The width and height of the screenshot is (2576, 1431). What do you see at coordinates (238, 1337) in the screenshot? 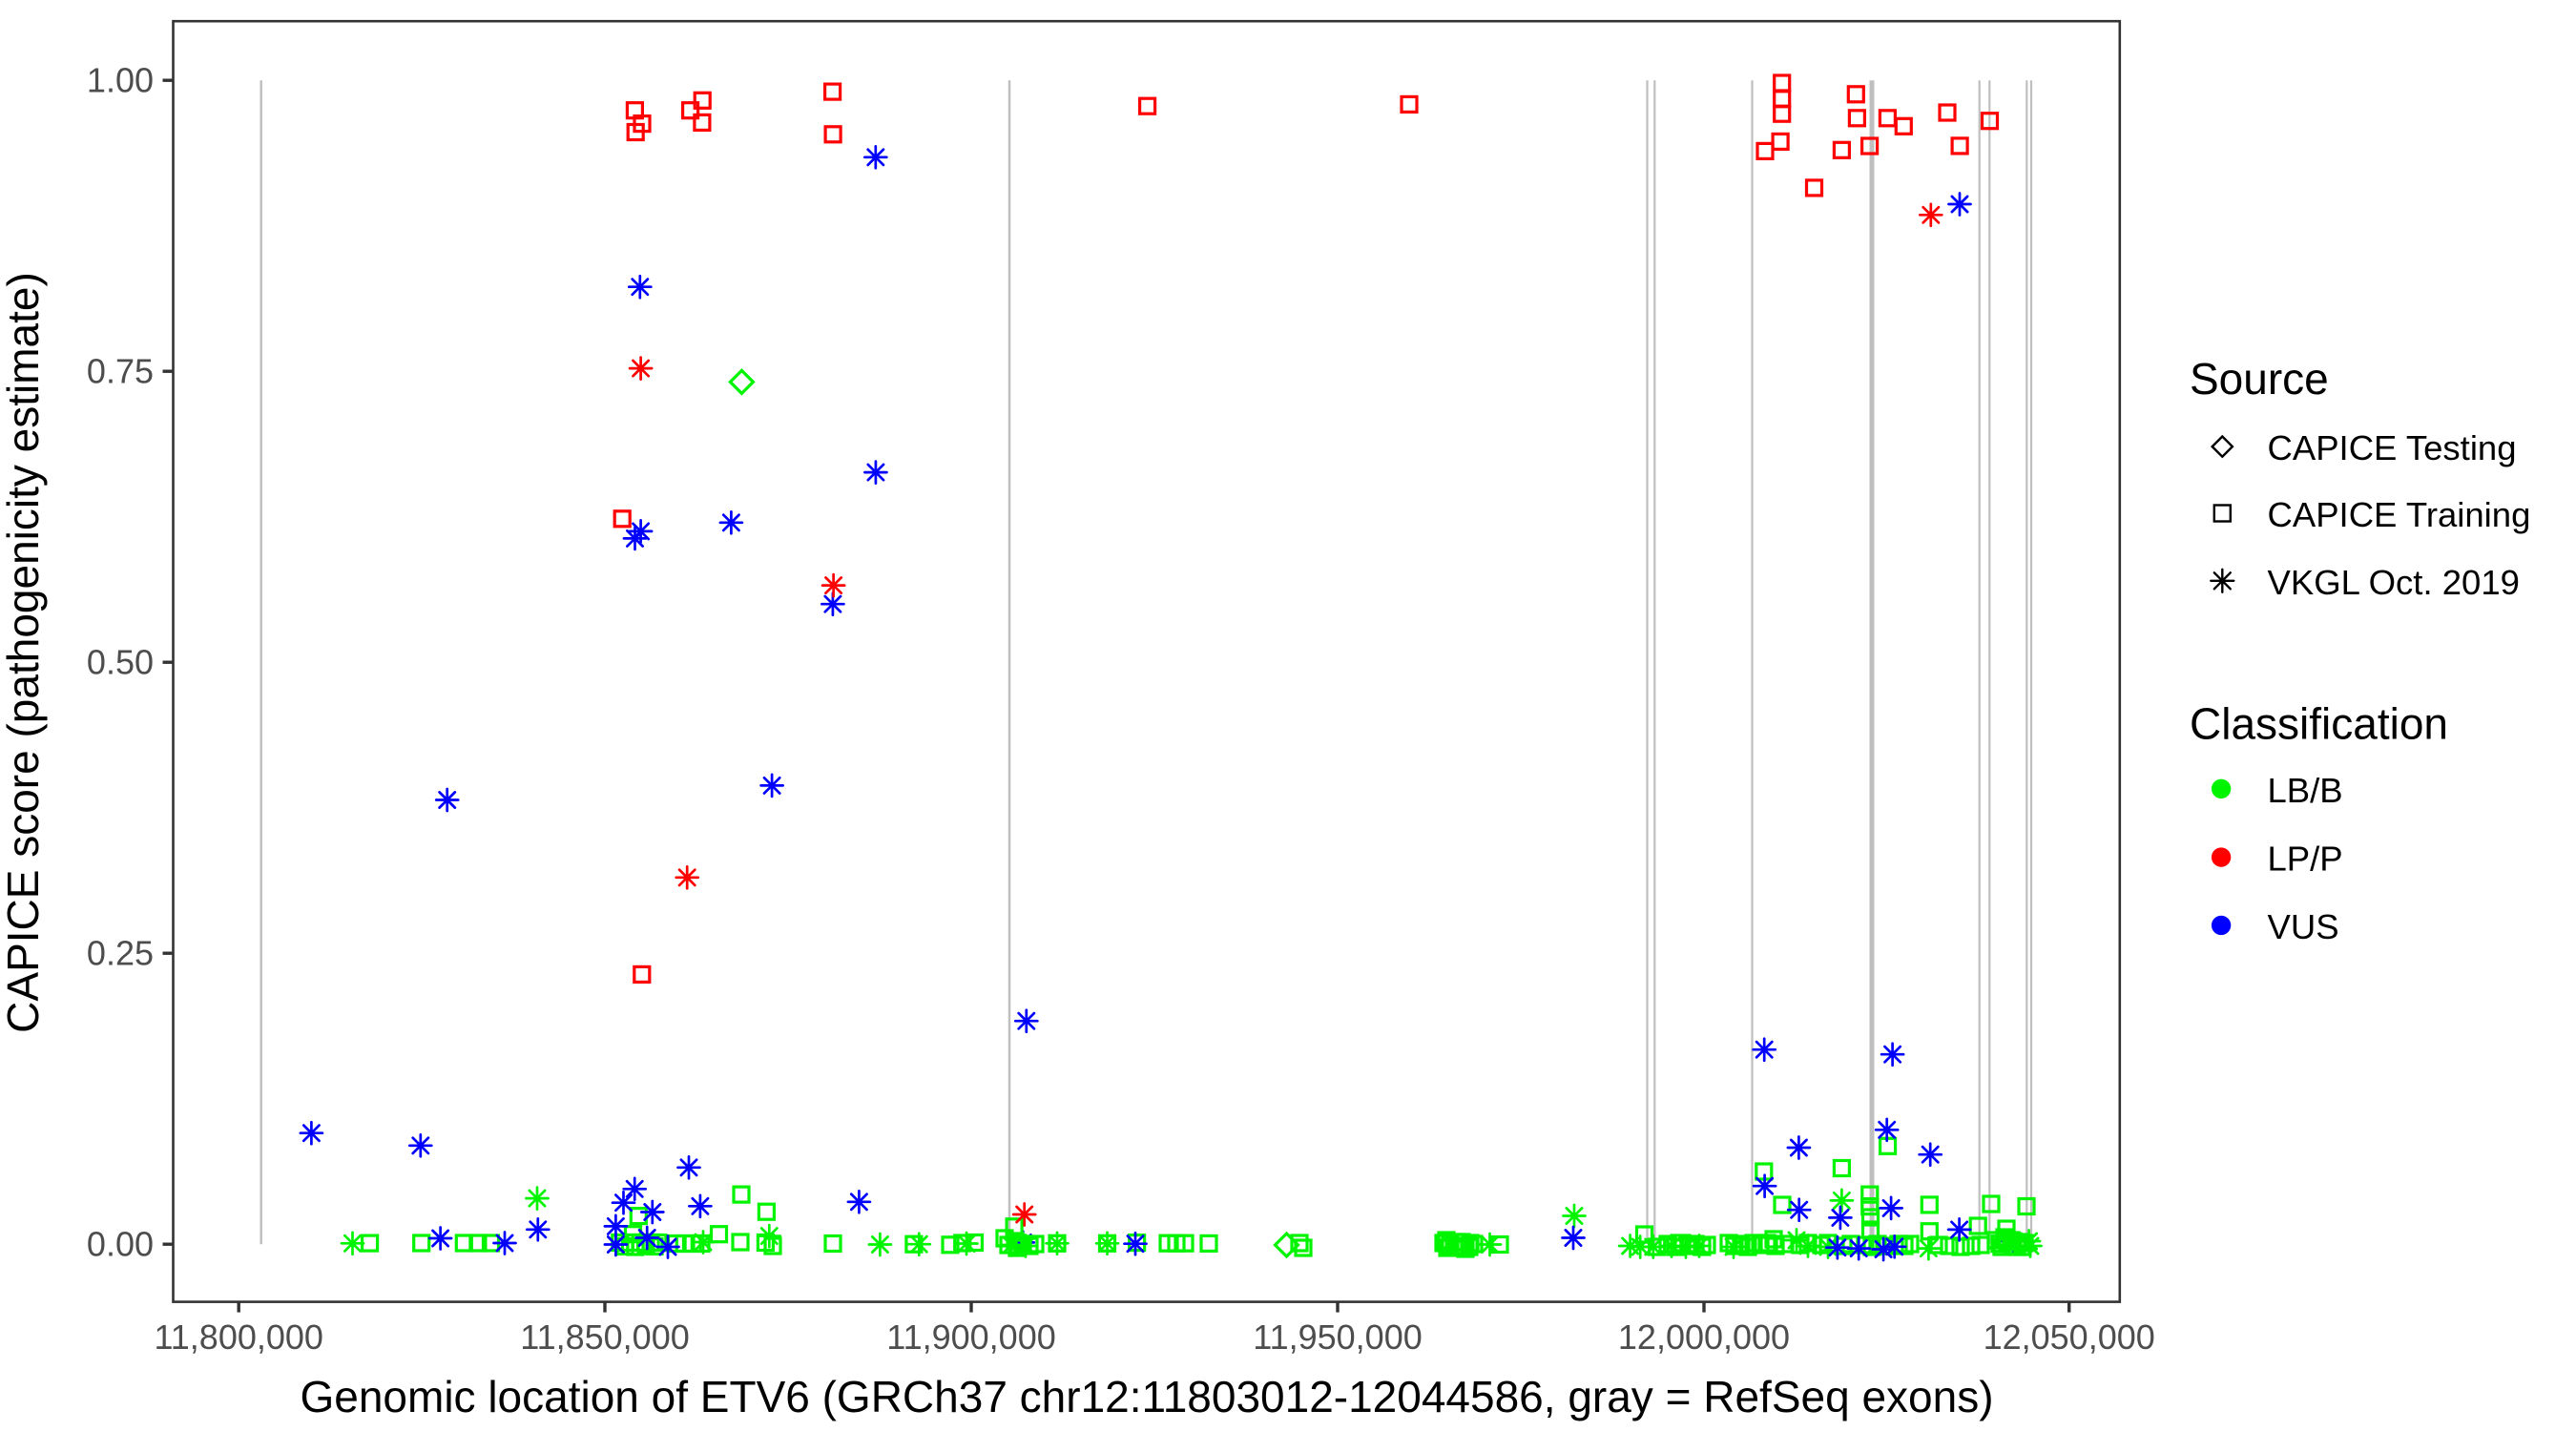
I see `svg-text: 11,800,000` at bounding box center [238, 1337].